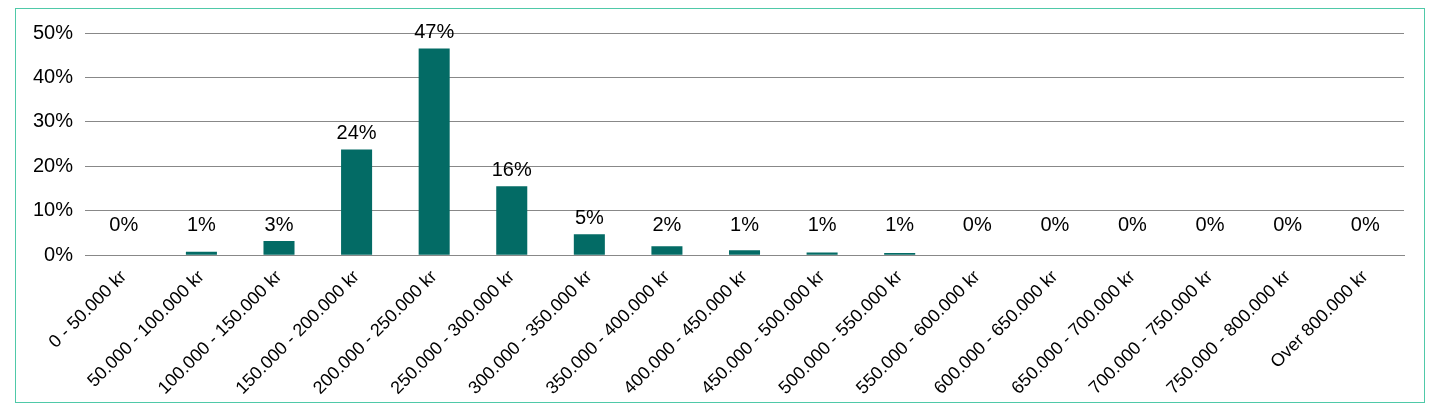 This screenshot has height=409, width=1445. Describe the element at coordinates (356, 131) in the screenshot. I see `data-label: 24%` at that location.